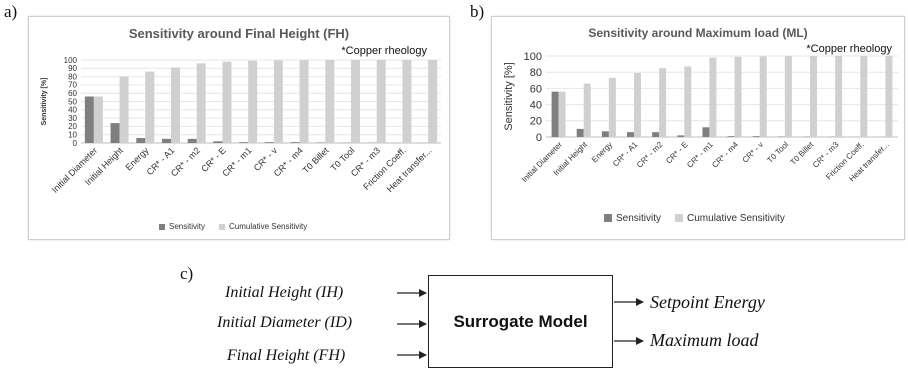 This screenshot has width=908, height=370. Describe the element at coordinates (602, 152) in the screenshot. I see `x-tick-label: Energy` at that location.